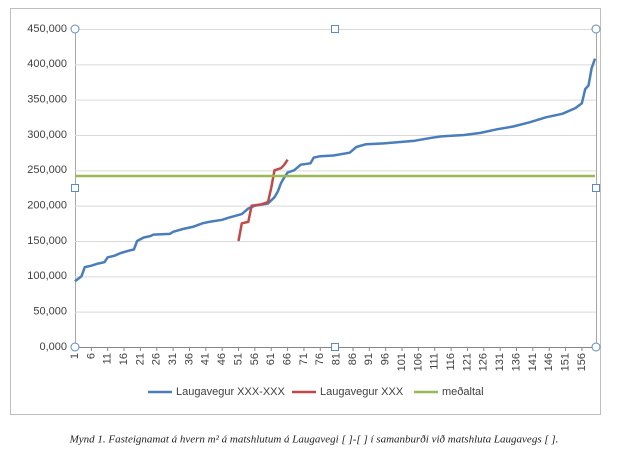 The height and width of the screenshot is (456, 628). Describe the element at coordinates (47, 29) in the screenshot. I see `y-tick-label: 450,000` at that location.